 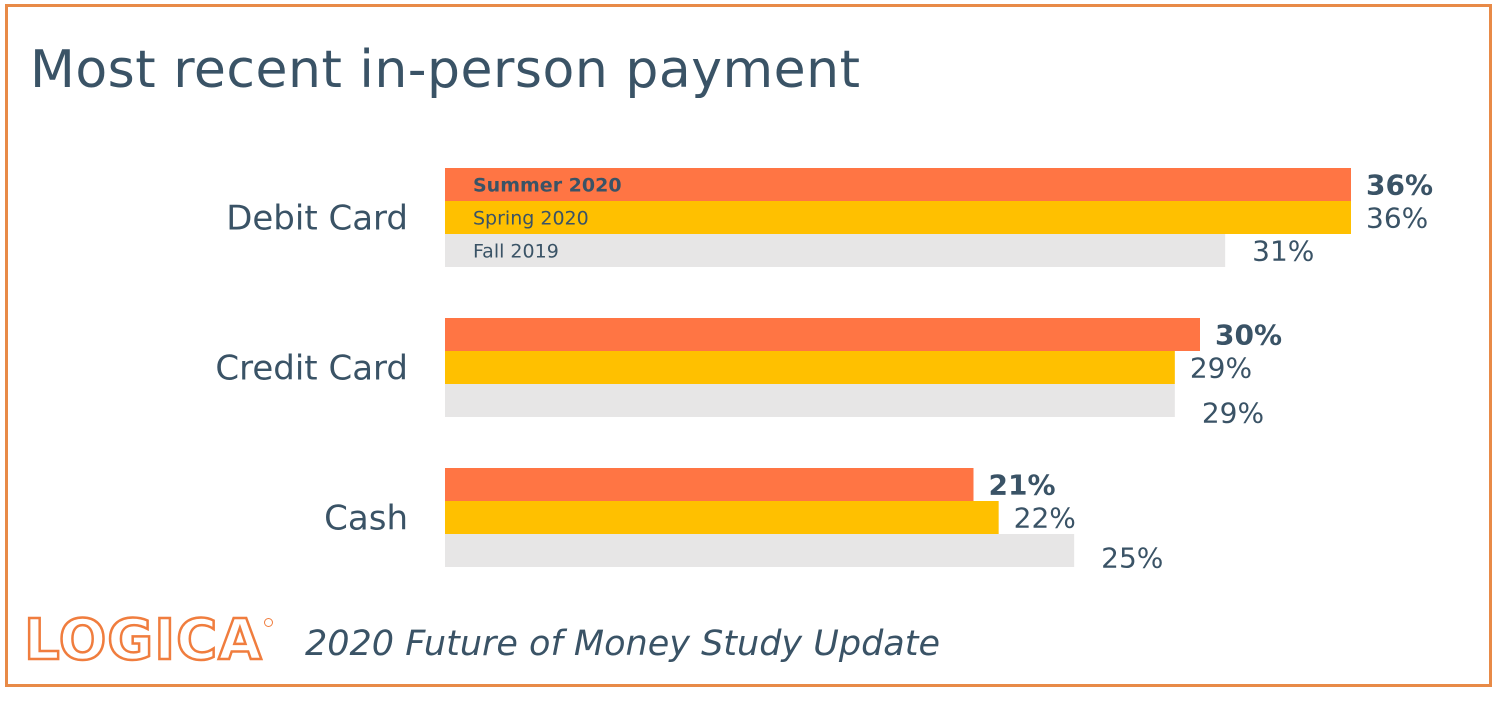 I want to click on legend-label: Fall 2019, so click(x=516, y=252).